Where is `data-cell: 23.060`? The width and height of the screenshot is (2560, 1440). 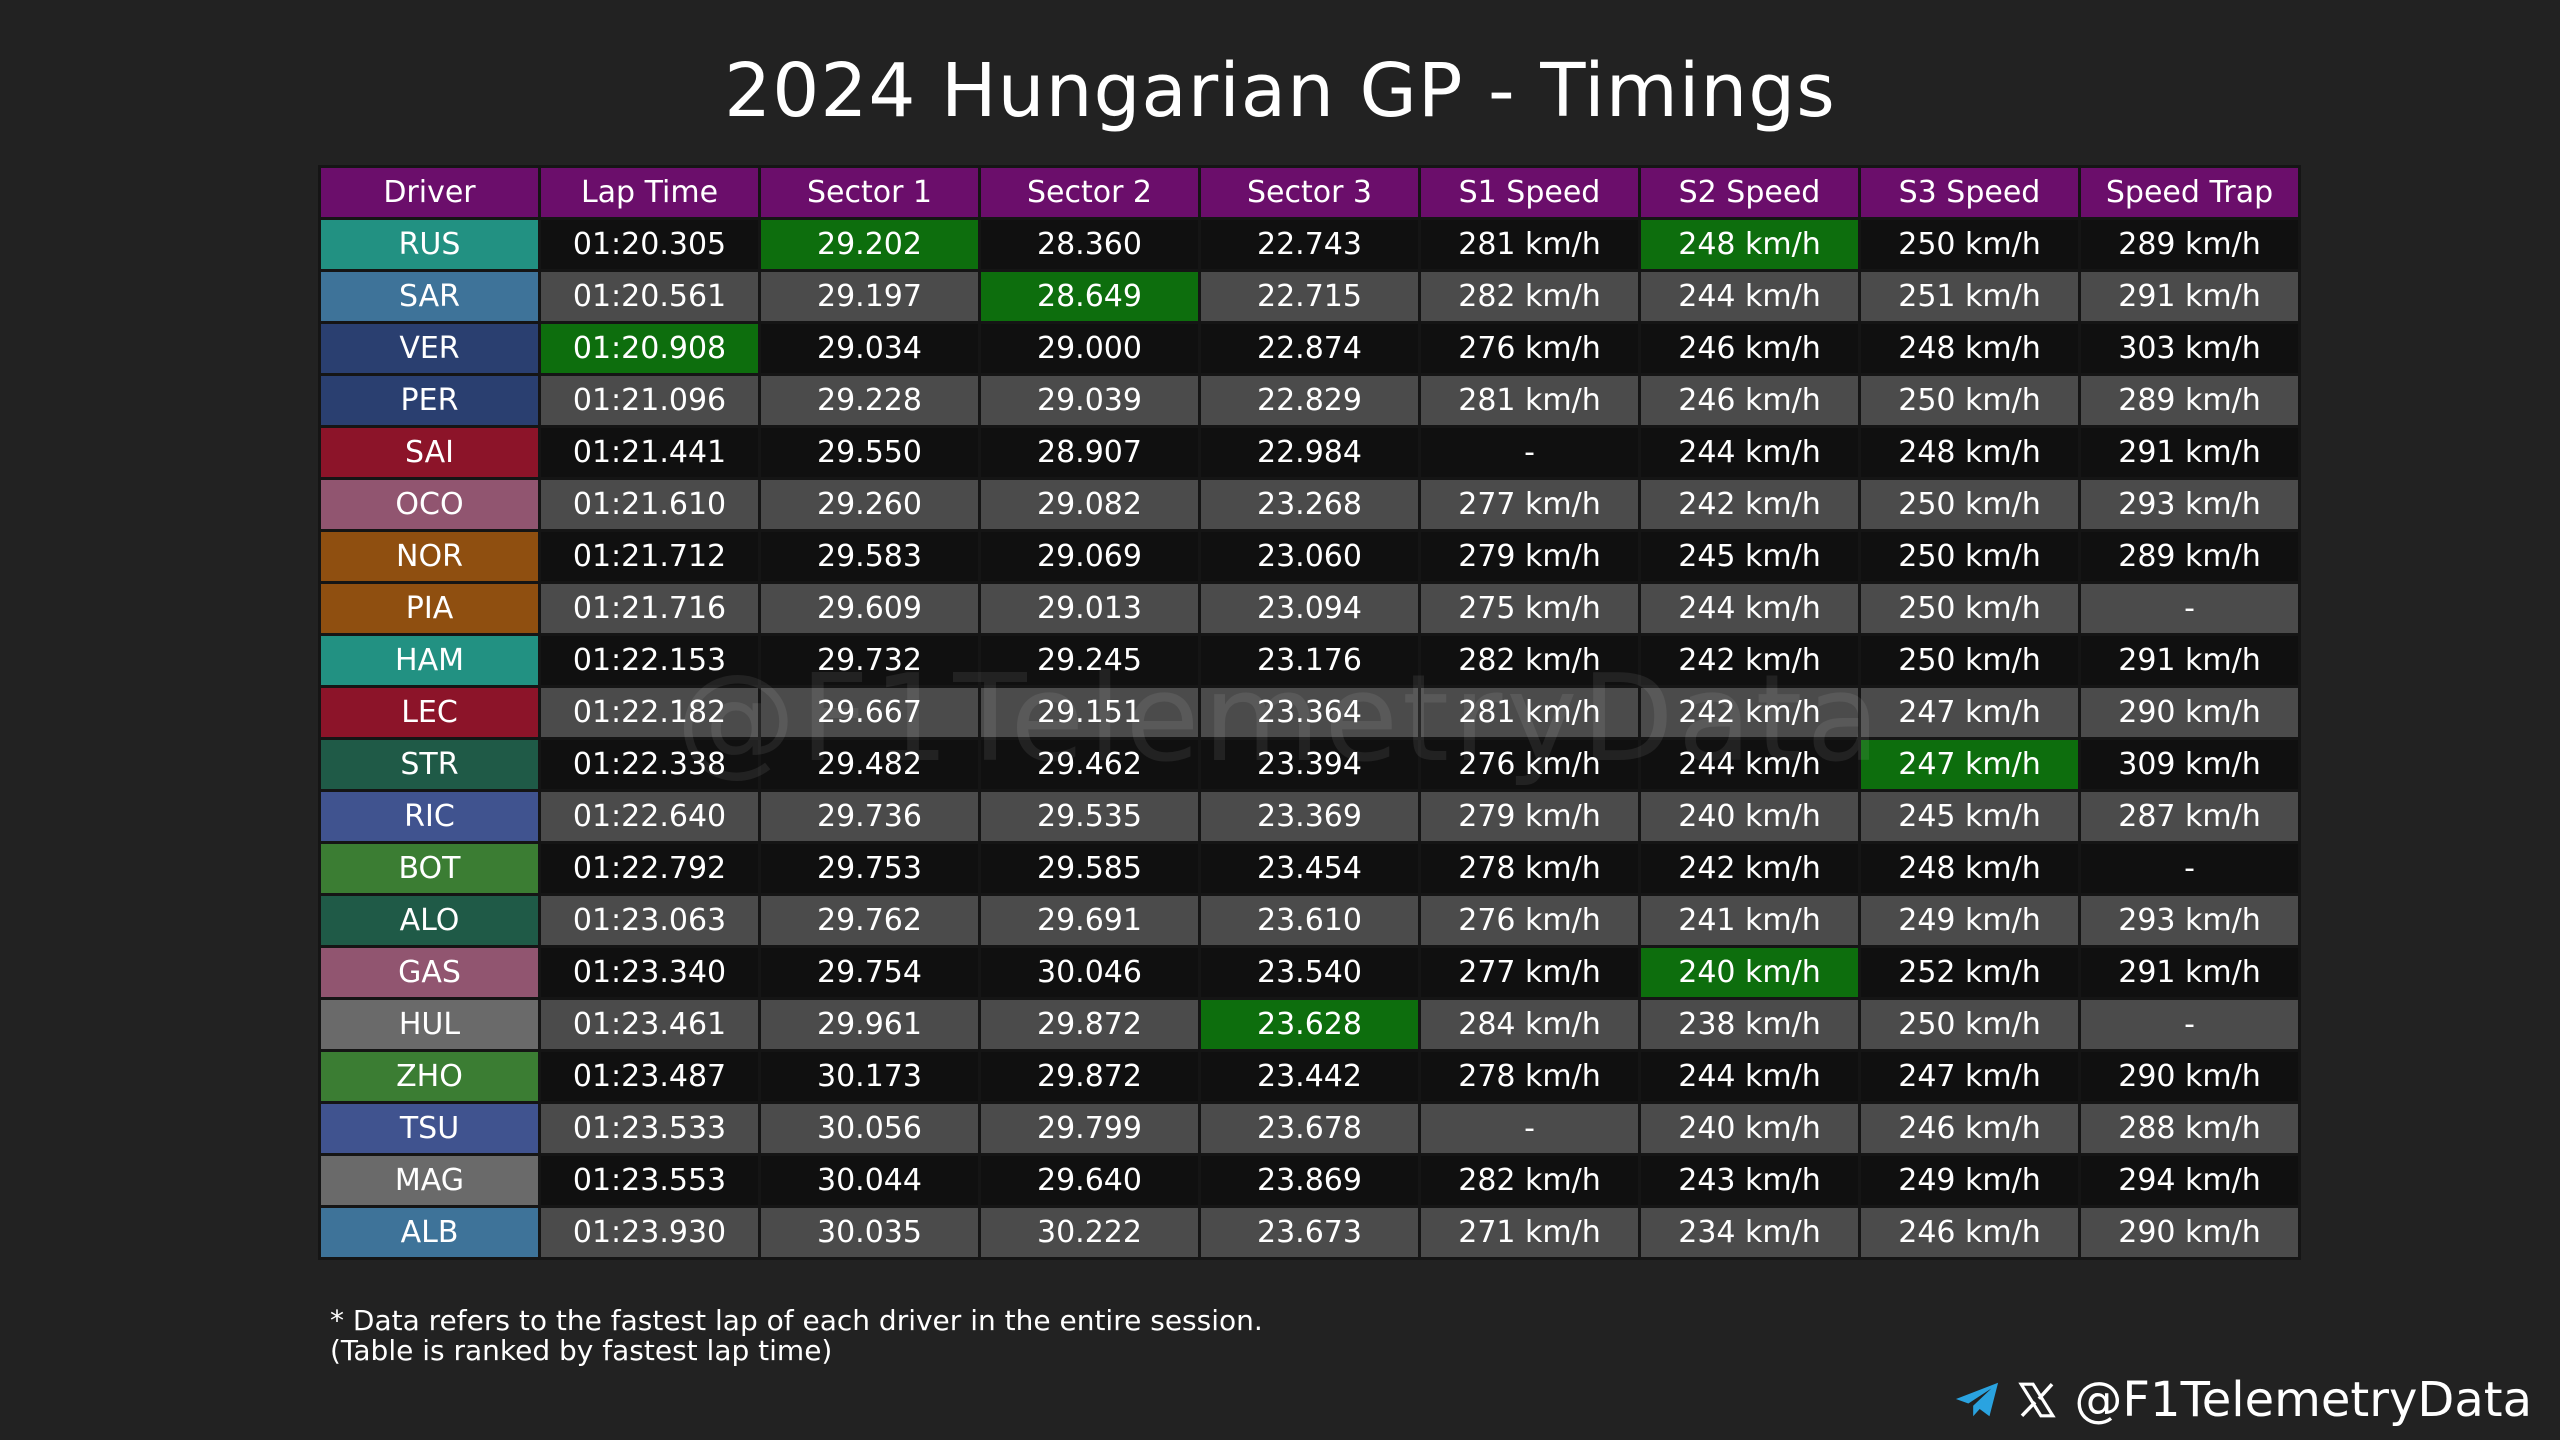
data-cell: 23.060 is located at coordinates (1309, 556).